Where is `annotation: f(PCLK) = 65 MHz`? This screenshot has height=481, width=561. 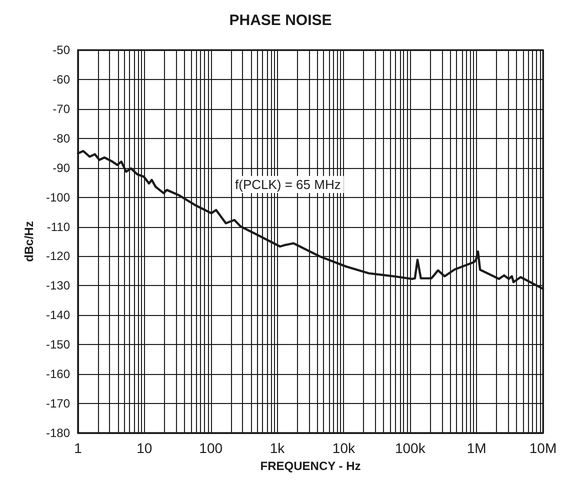
annotation: f(PCLK) = 65 MHz is located at coordinates (288, 184).